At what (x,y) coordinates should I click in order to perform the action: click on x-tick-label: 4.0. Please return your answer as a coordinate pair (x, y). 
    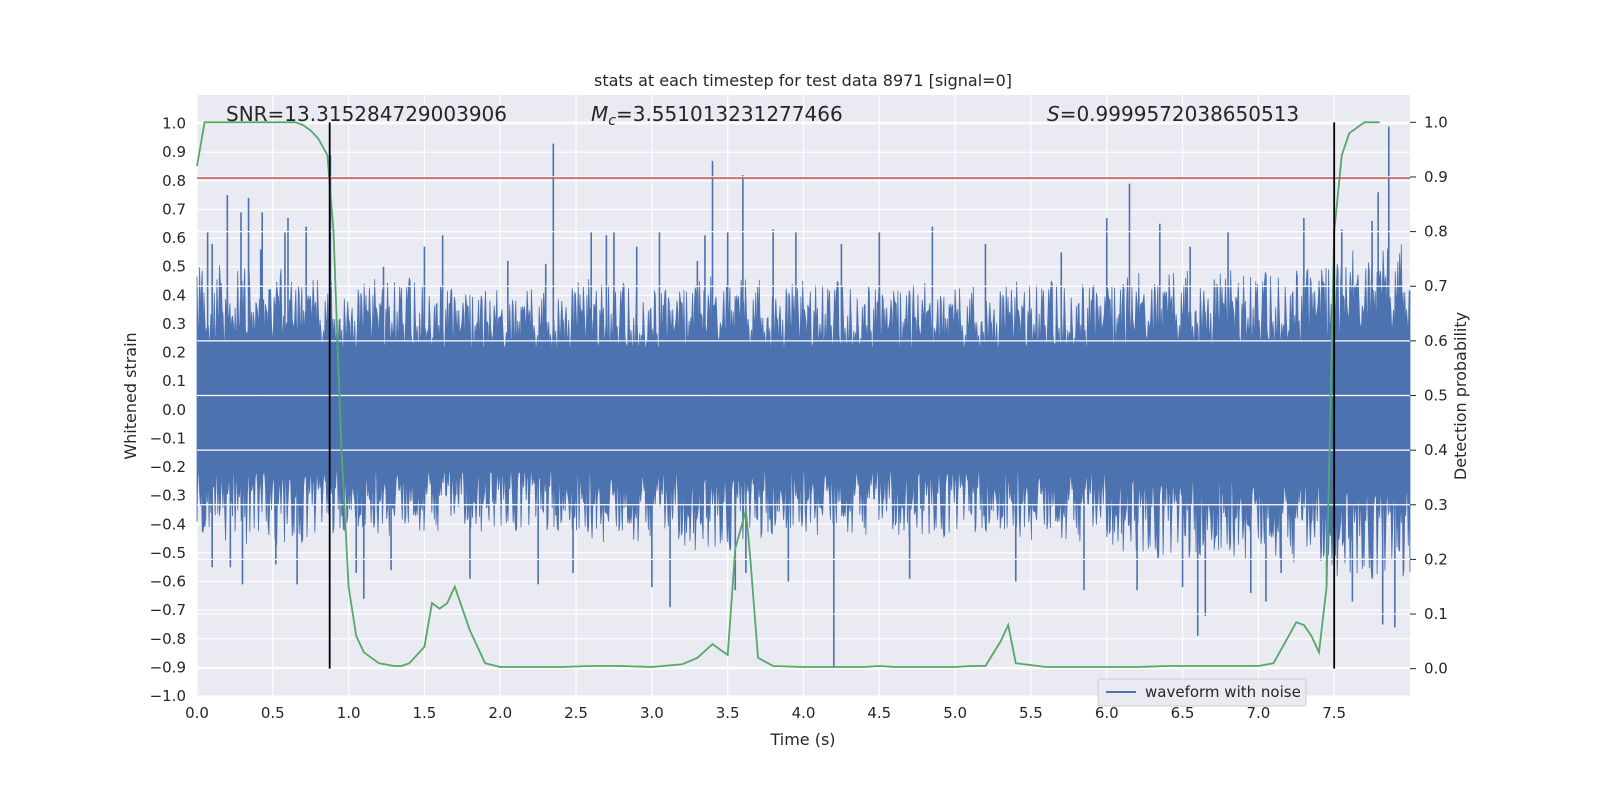
    Looking at the image, I should click on (804, 713).